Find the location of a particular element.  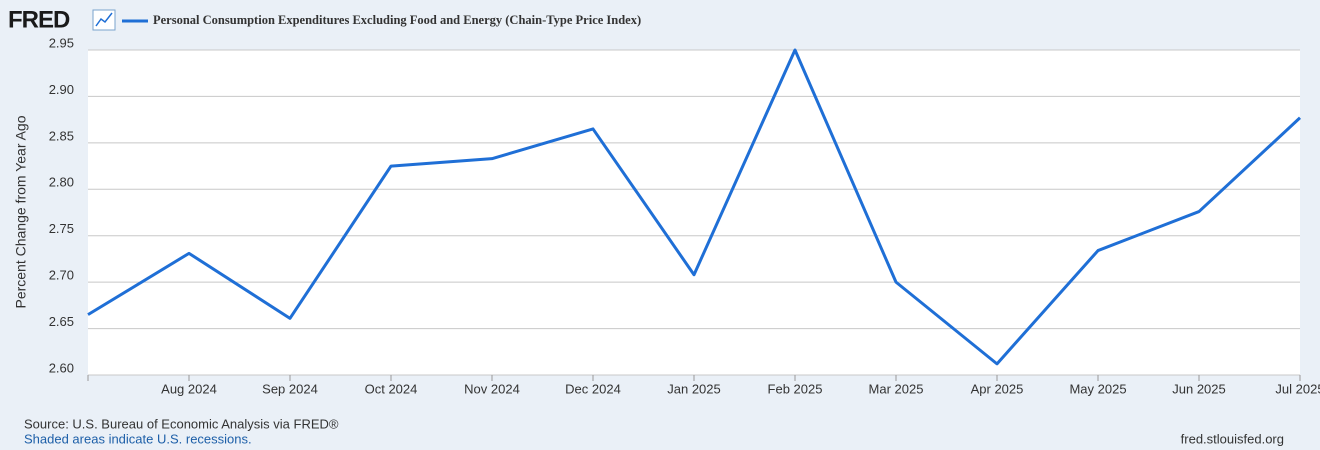

x-tick-label: Jul 2025 is located at coordinates (1297, 388).